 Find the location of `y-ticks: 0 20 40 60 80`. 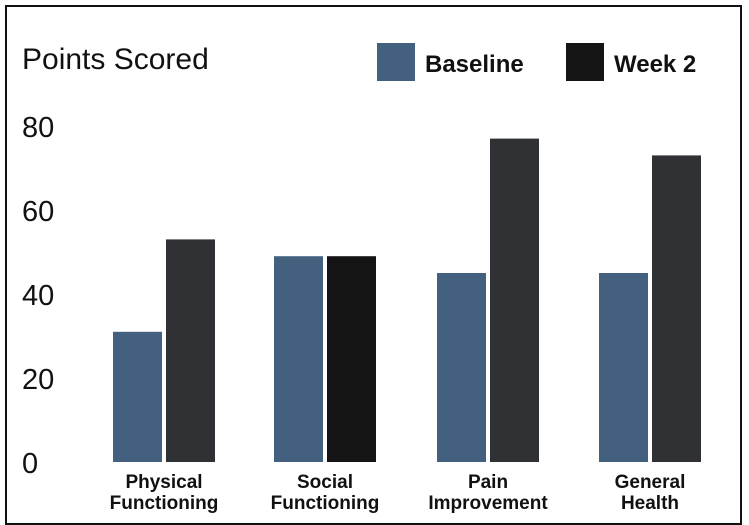

y-ticks: 0 20 40 60 80 is located at coordinates (38, 296).